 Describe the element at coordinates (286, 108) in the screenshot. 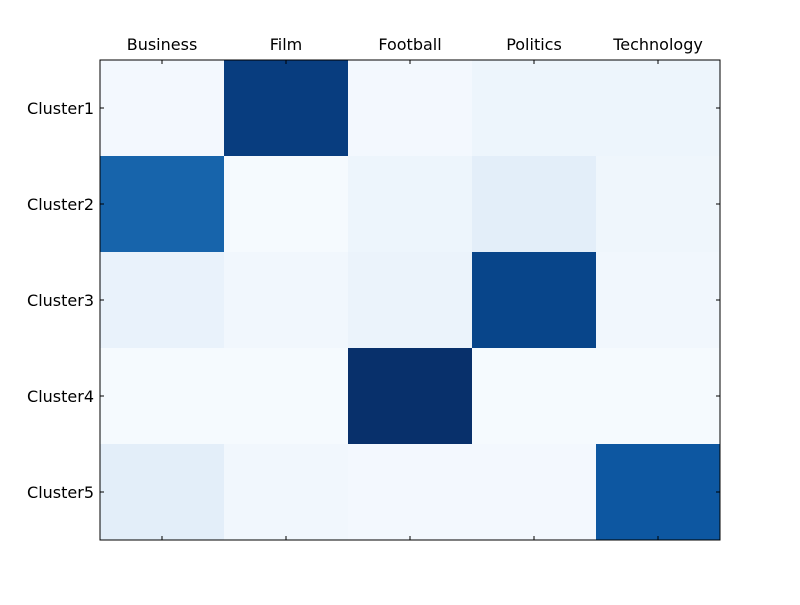

I see `heatmap-cell-cluster1-film` at that location.